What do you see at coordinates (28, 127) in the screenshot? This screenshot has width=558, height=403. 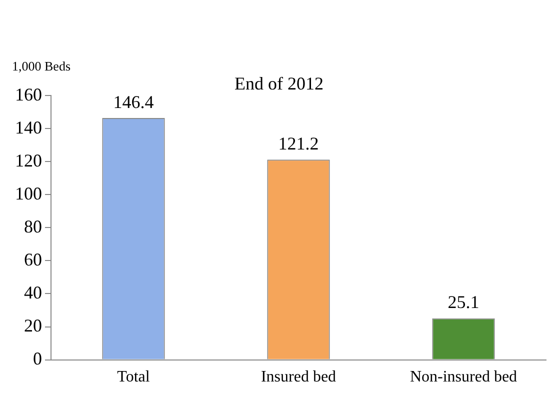 I see `y-tick-label: 140` at bounding box center [28, 127].